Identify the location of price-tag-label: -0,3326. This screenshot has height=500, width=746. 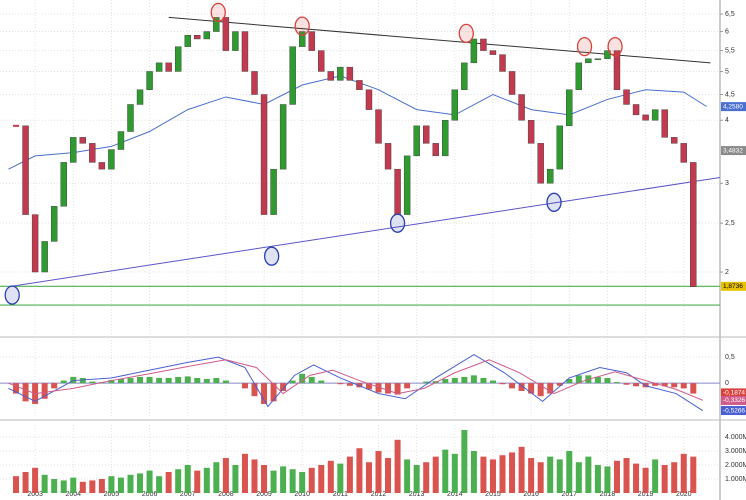
(734, 400).